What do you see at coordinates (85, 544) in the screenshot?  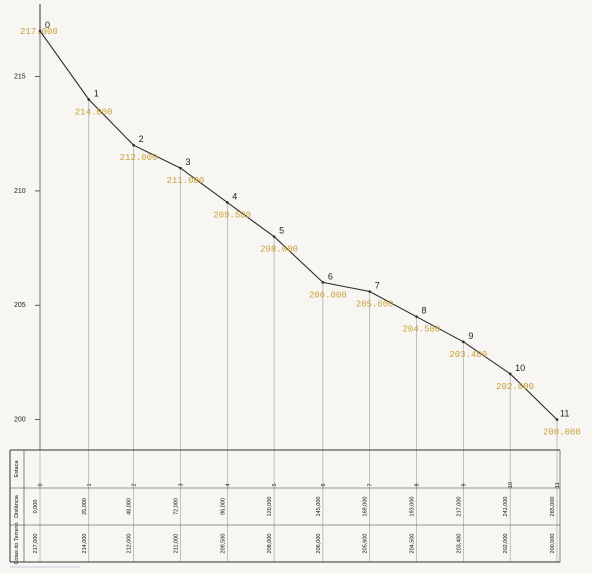 I see `table-elevation-cell: 214,000` at bounding box center [85, 544].